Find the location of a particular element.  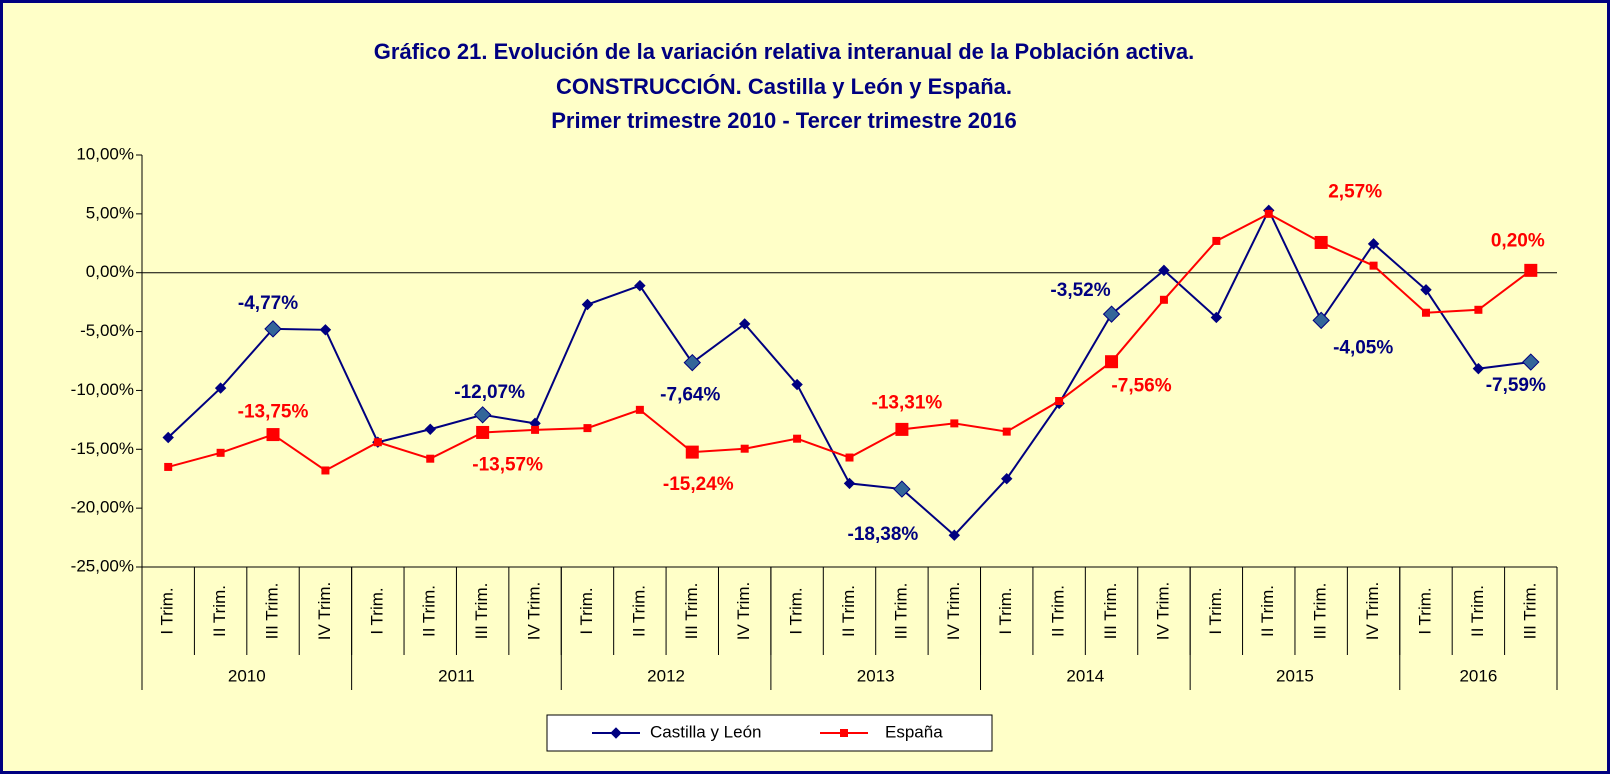

value-label: -7,59% is located at coordinates (1516, 385).